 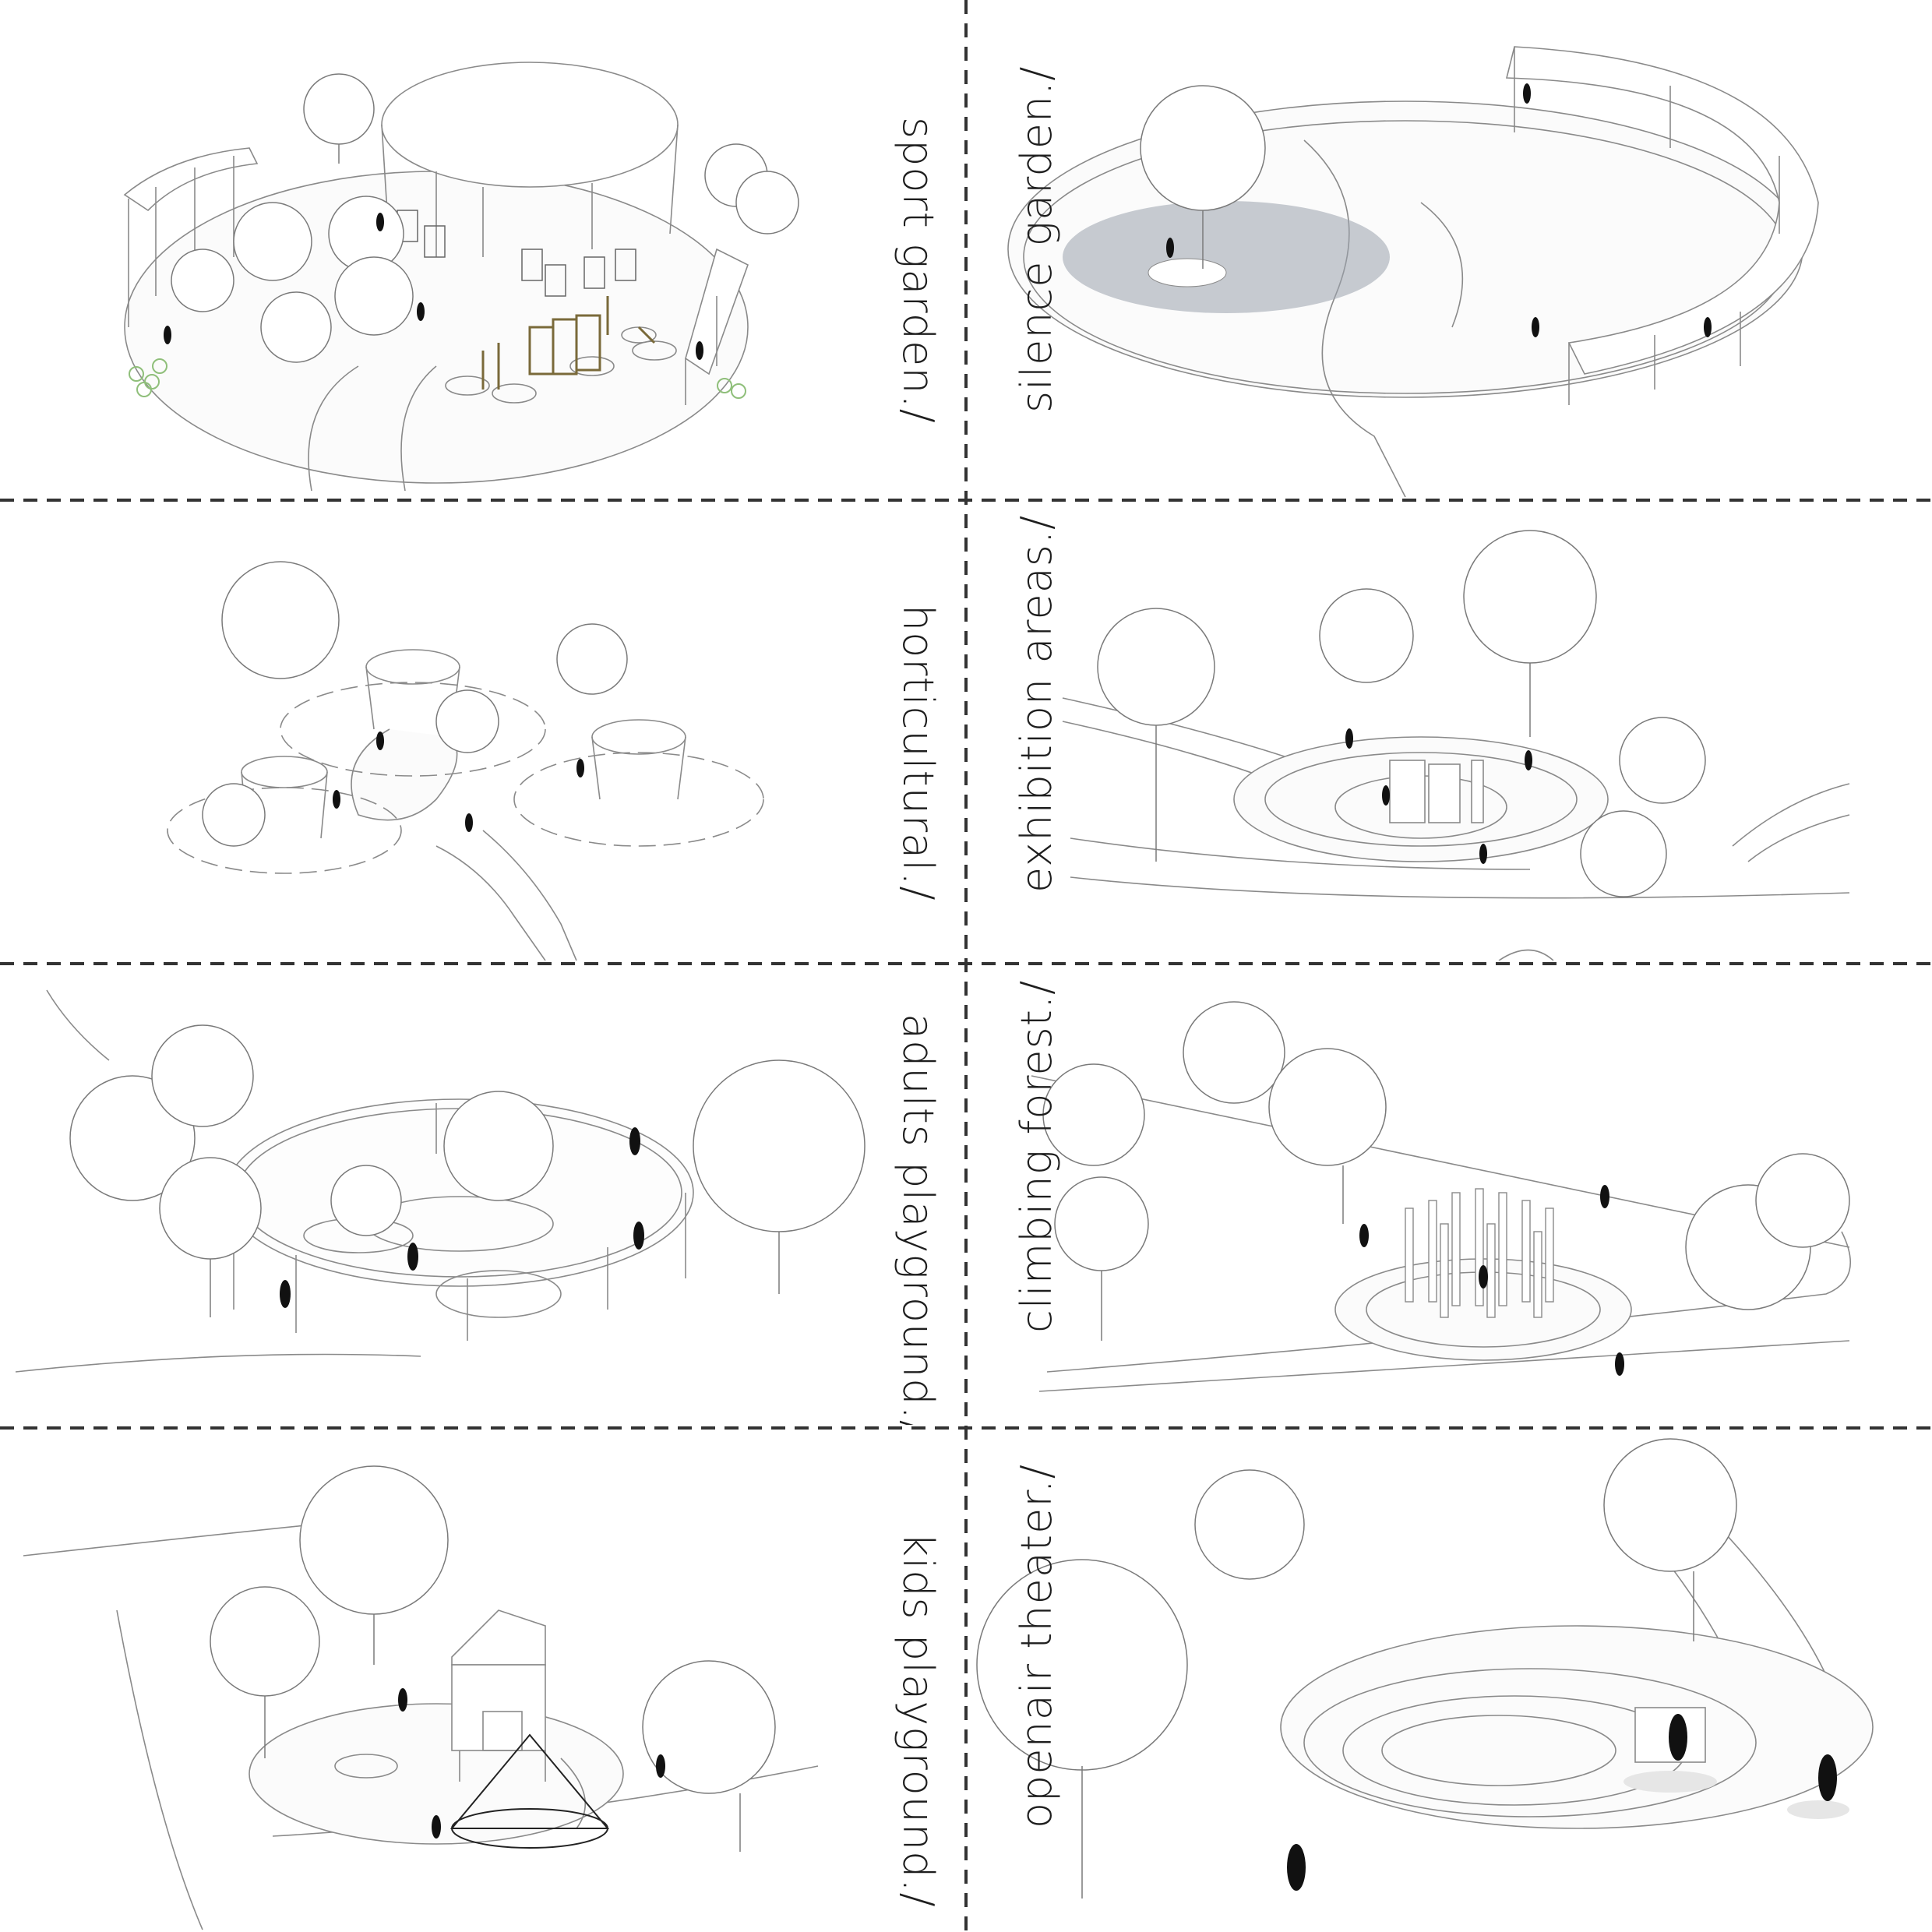 I want to click on exhibition-drawing, so click(x=1456, y=746).